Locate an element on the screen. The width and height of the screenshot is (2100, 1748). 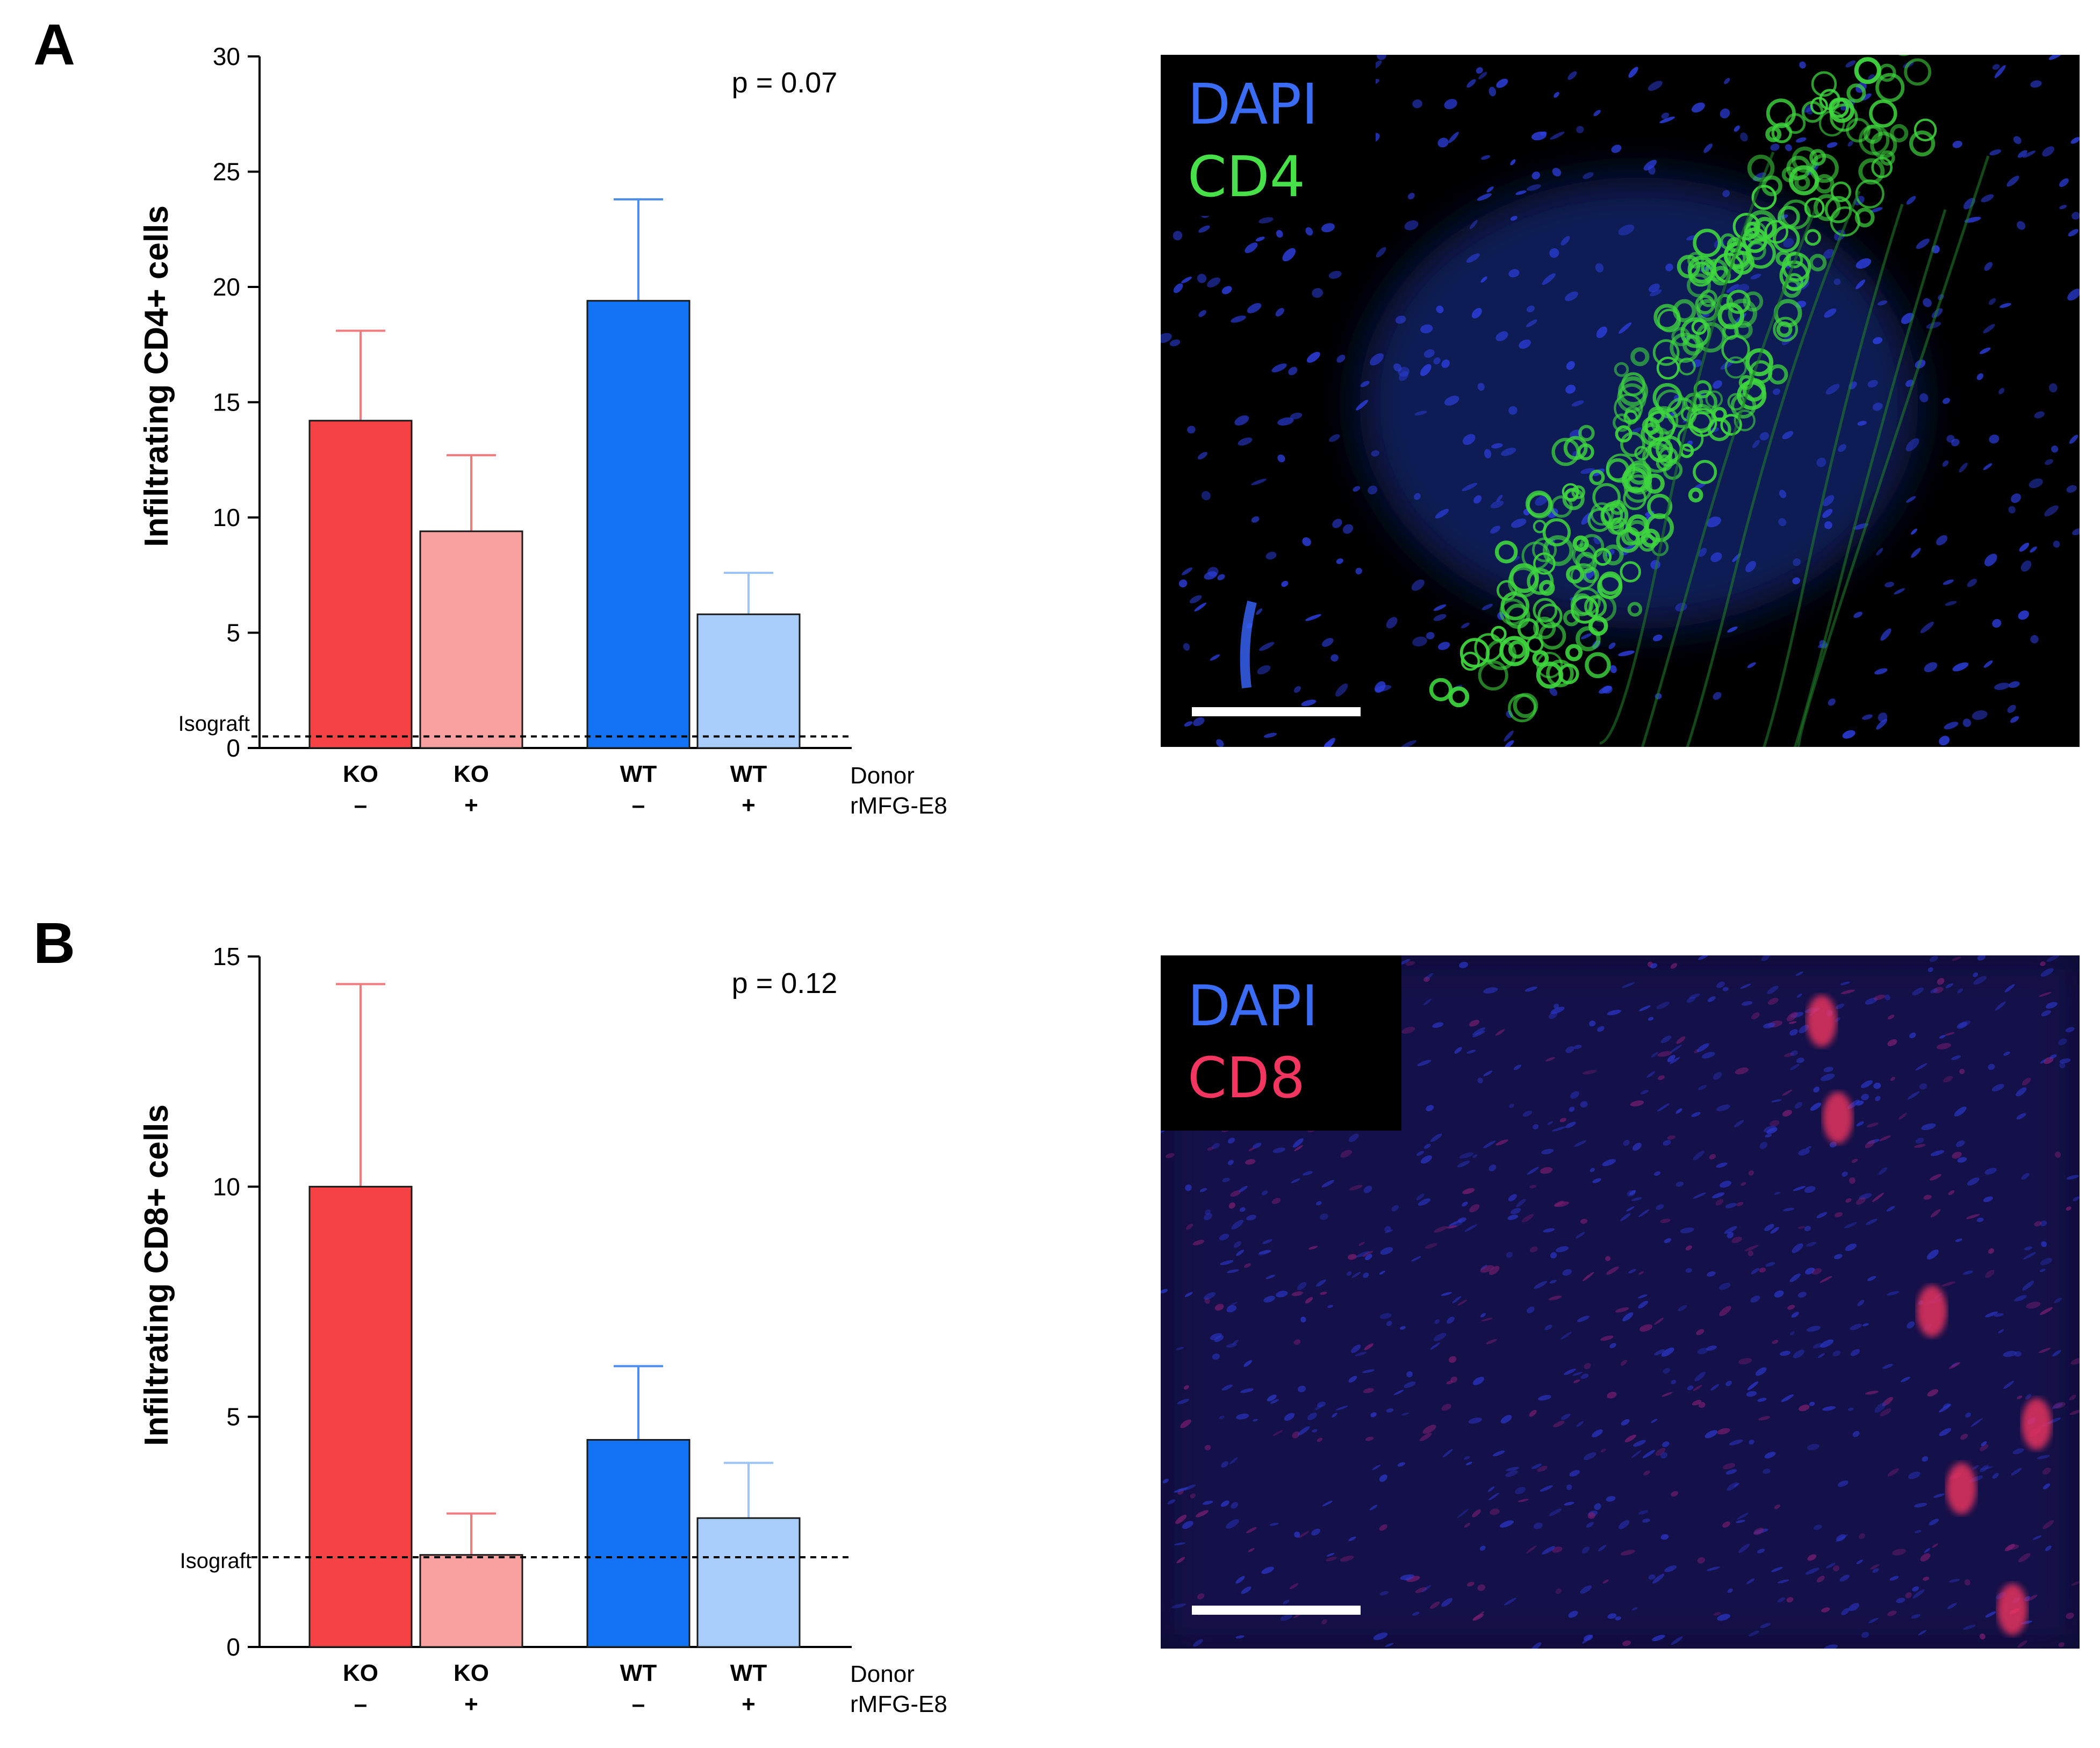
y-tick-label: 15 is located at coordinates (227, 402).